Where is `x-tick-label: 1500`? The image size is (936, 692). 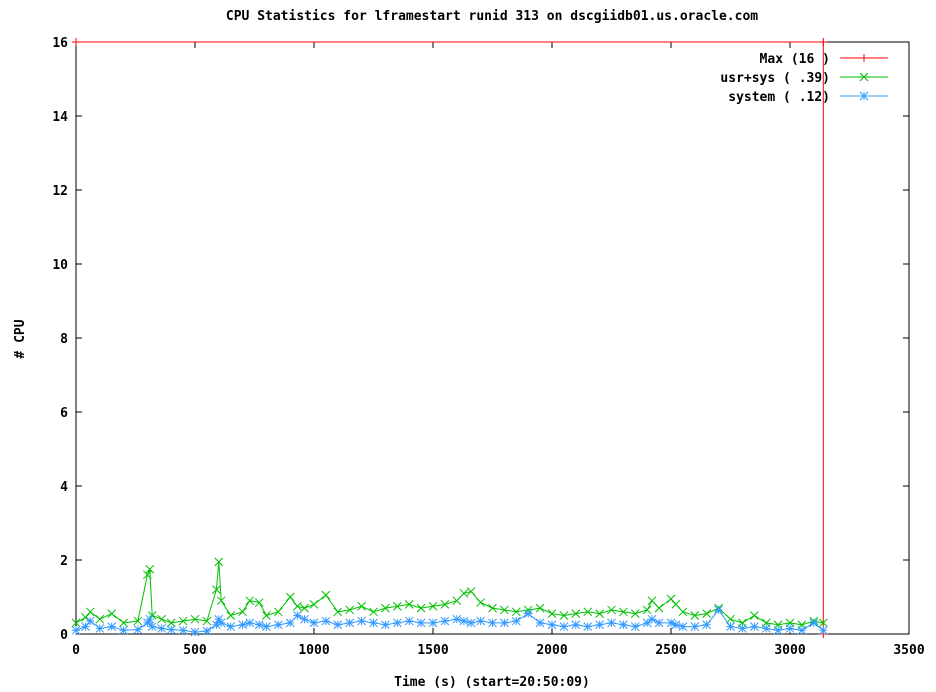 x-tick-label: 1500 is located at coordinates (432, 650).